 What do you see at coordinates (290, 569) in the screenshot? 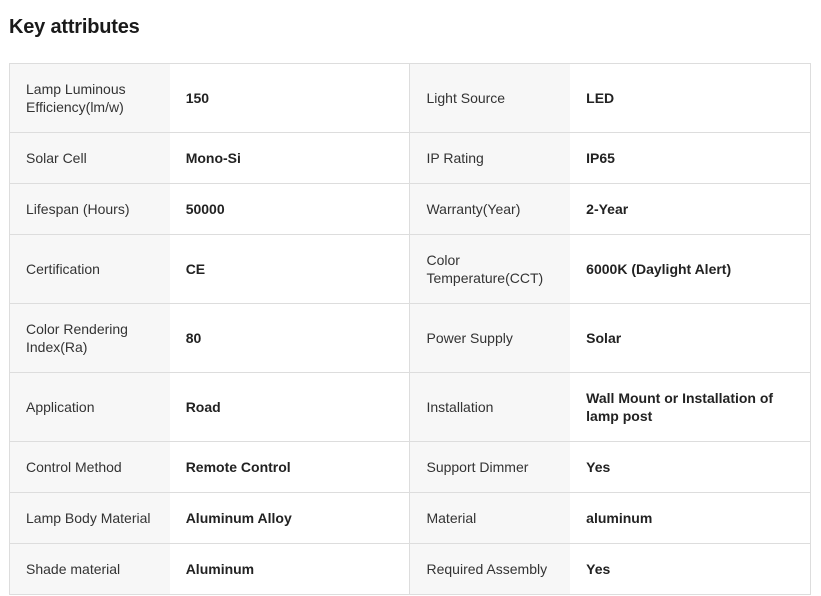
I see `attribute-value: Aluminum` at bounding box center [290, 569].